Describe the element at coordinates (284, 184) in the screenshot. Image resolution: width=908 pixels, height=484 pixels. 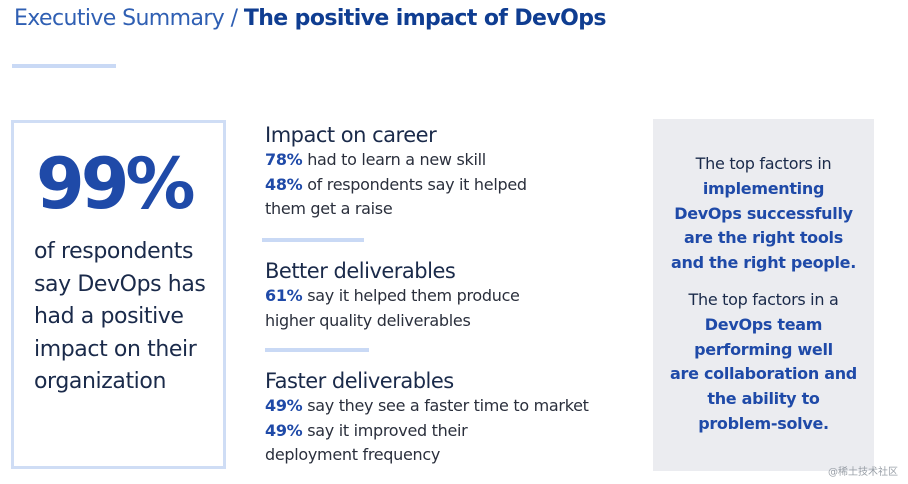
I see `line-pct: 48%` at that location.